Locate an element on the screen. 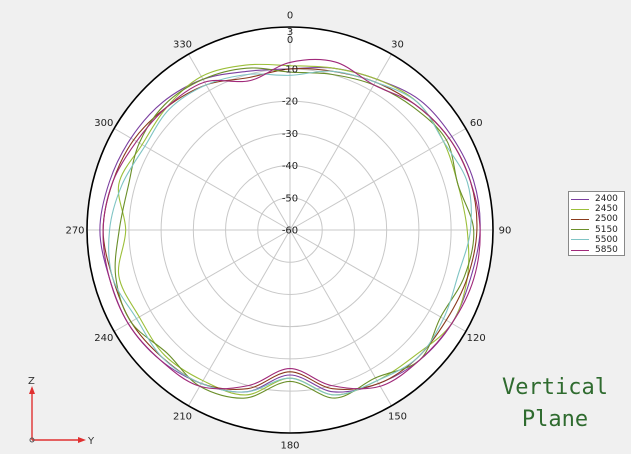  legend-label: 5500 is located at coordinates (606, 239).